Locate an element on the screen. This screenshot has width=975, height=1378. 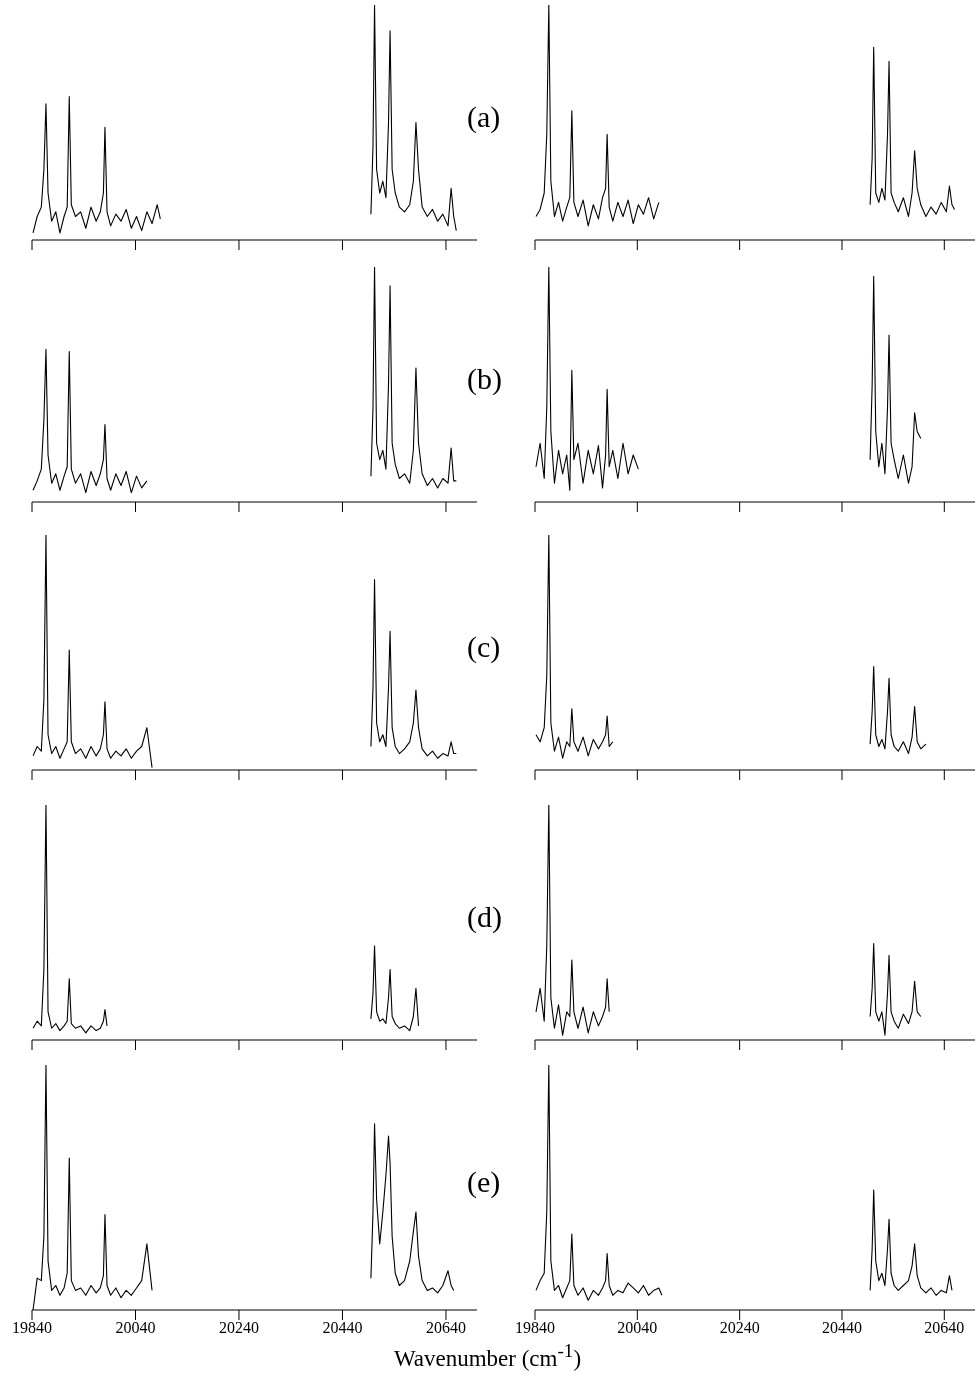
annotation: (b) is located at coordinates (484, 379).